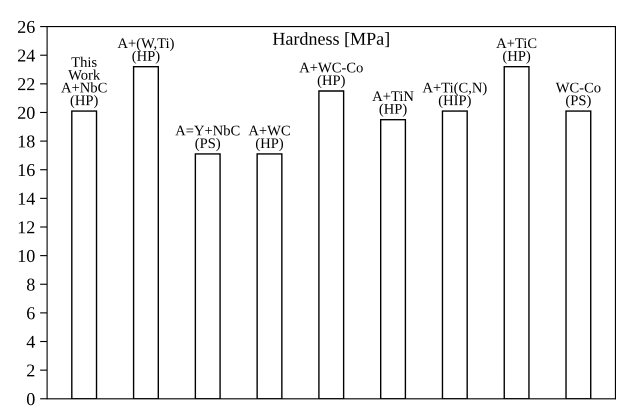  I want to click on y-tick-label: 0, so click(30, 399).